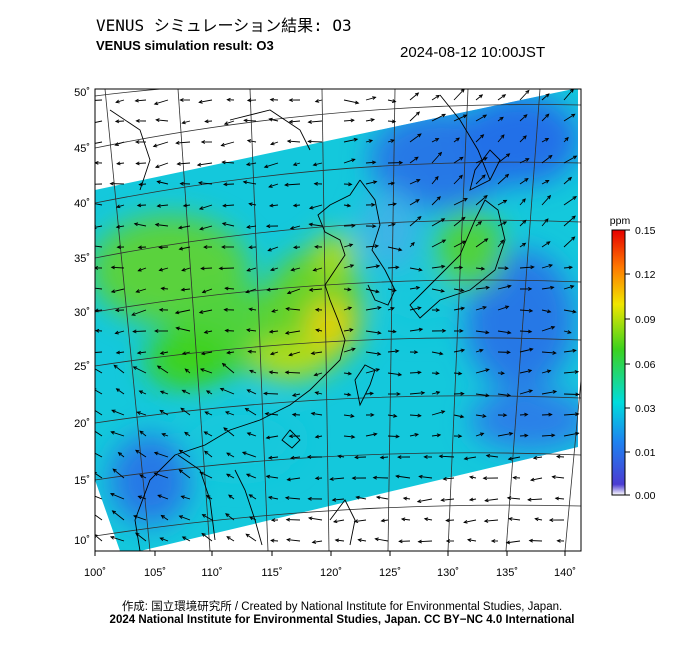  What do you see at coordinates (82, 259) in the screenshot?
I see `lat-tick-35: 35˚` at bounding box center [82, 259].